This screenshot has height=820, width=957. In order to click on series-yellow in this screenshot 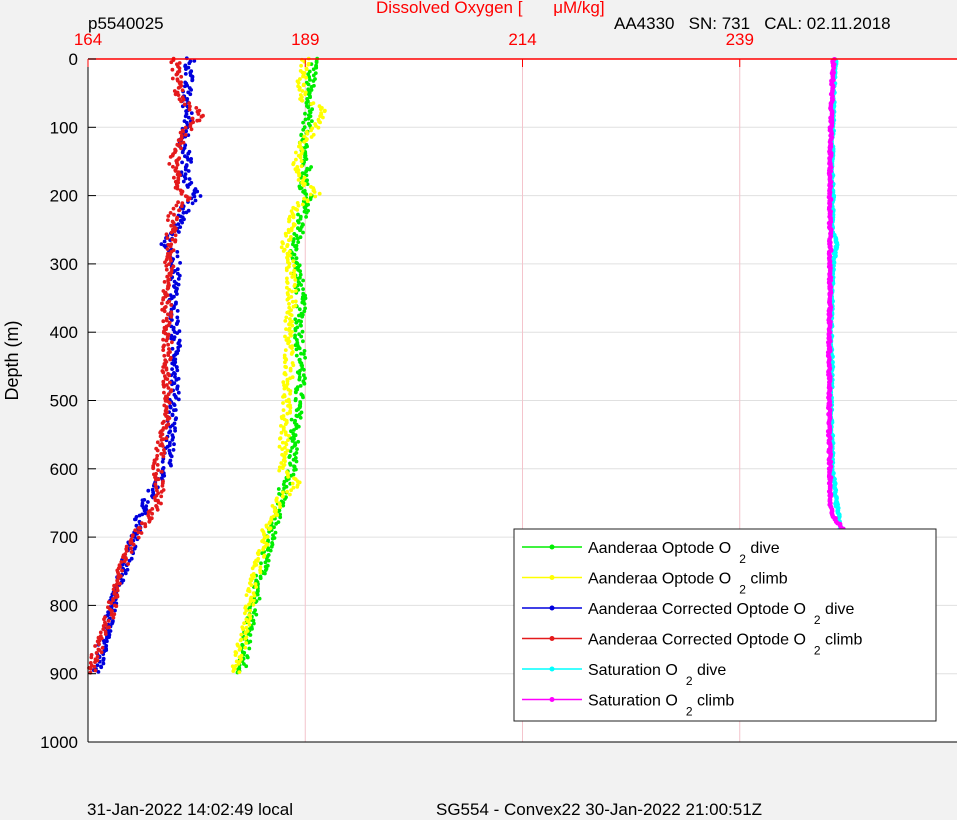, I will do `click(278, 365)`.